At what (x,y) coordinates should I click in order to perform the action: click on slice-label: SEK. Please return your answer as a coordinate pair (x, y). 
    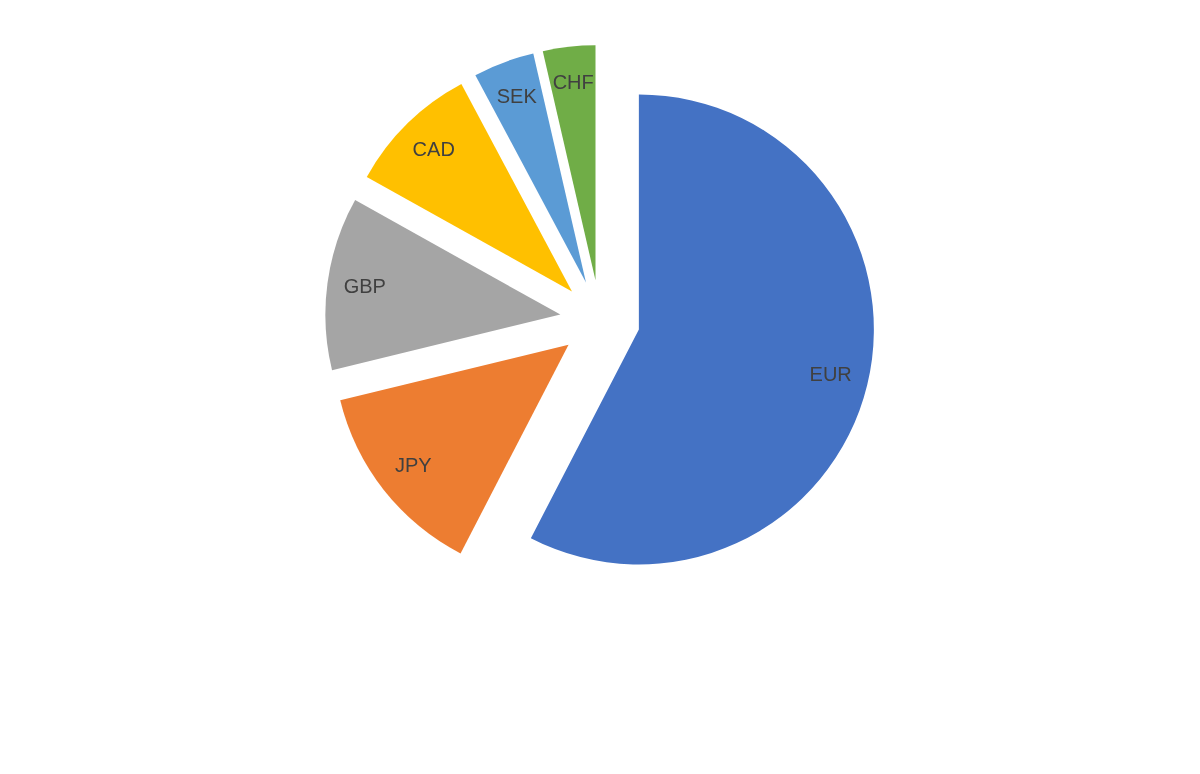
    Looking at the image, I should click on (517, 95).